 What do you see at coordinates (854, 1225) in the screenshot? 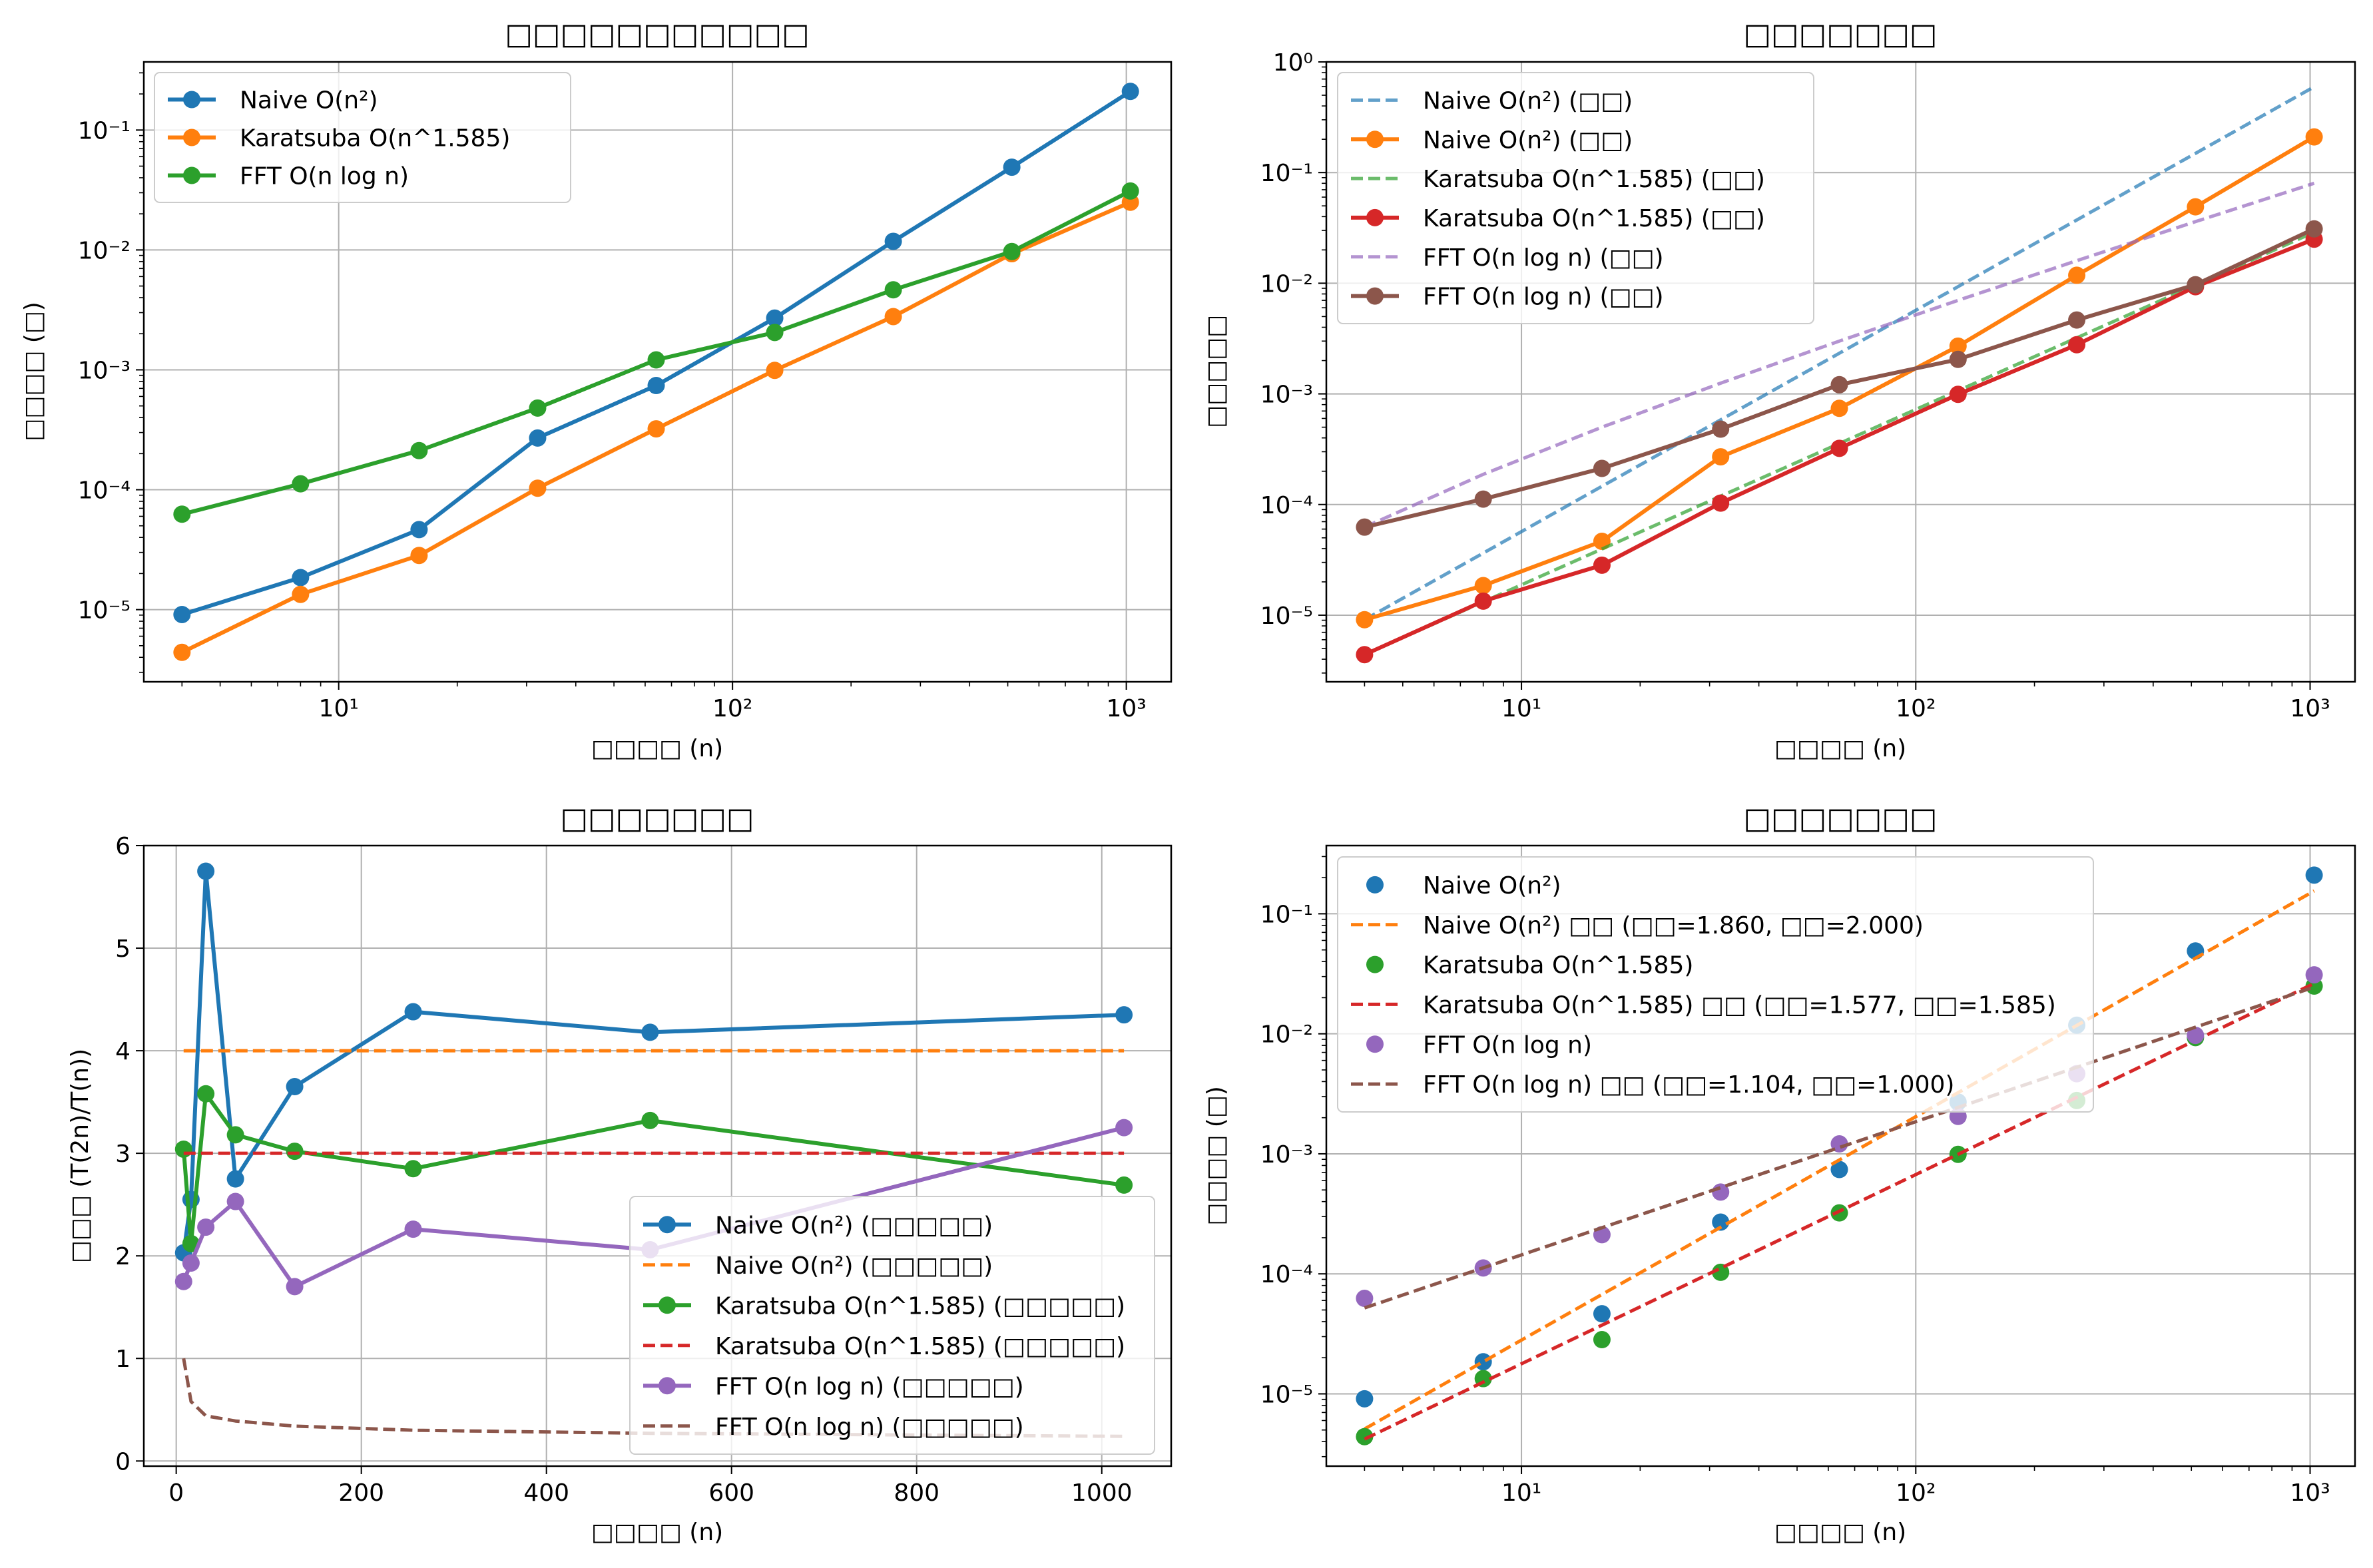
I see `legend-label: Naive O(n²) (□□□□□)` at bounding box center [854, 1225].